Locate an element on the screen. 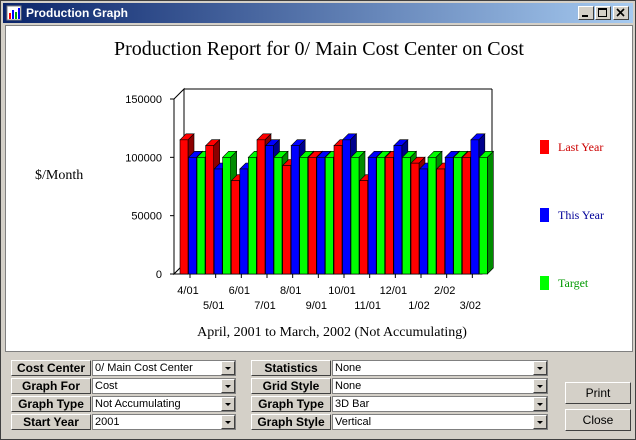 The height and width of the screenshot is (440, 636). left-cost-center-value: 0/ Main Cost Center is located at coordinates (144, 368).